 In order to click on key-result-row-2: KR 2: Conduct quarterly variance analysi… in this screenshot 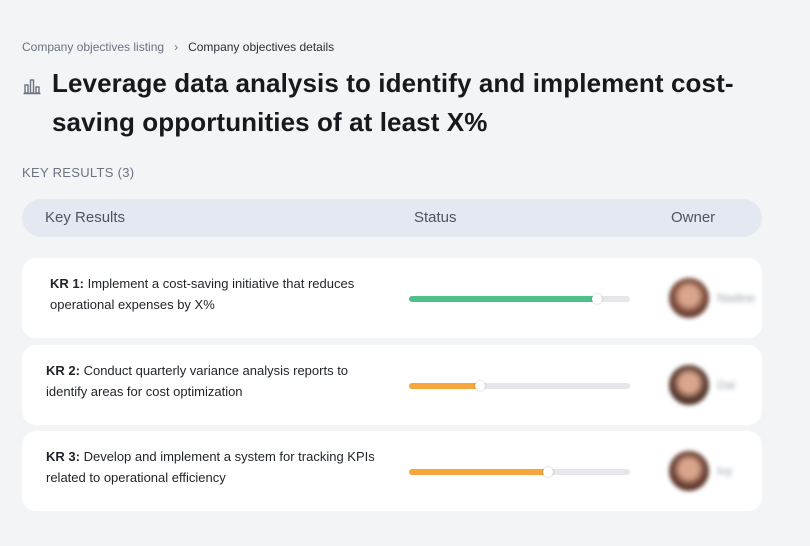, I will do `click(392, 385)`.